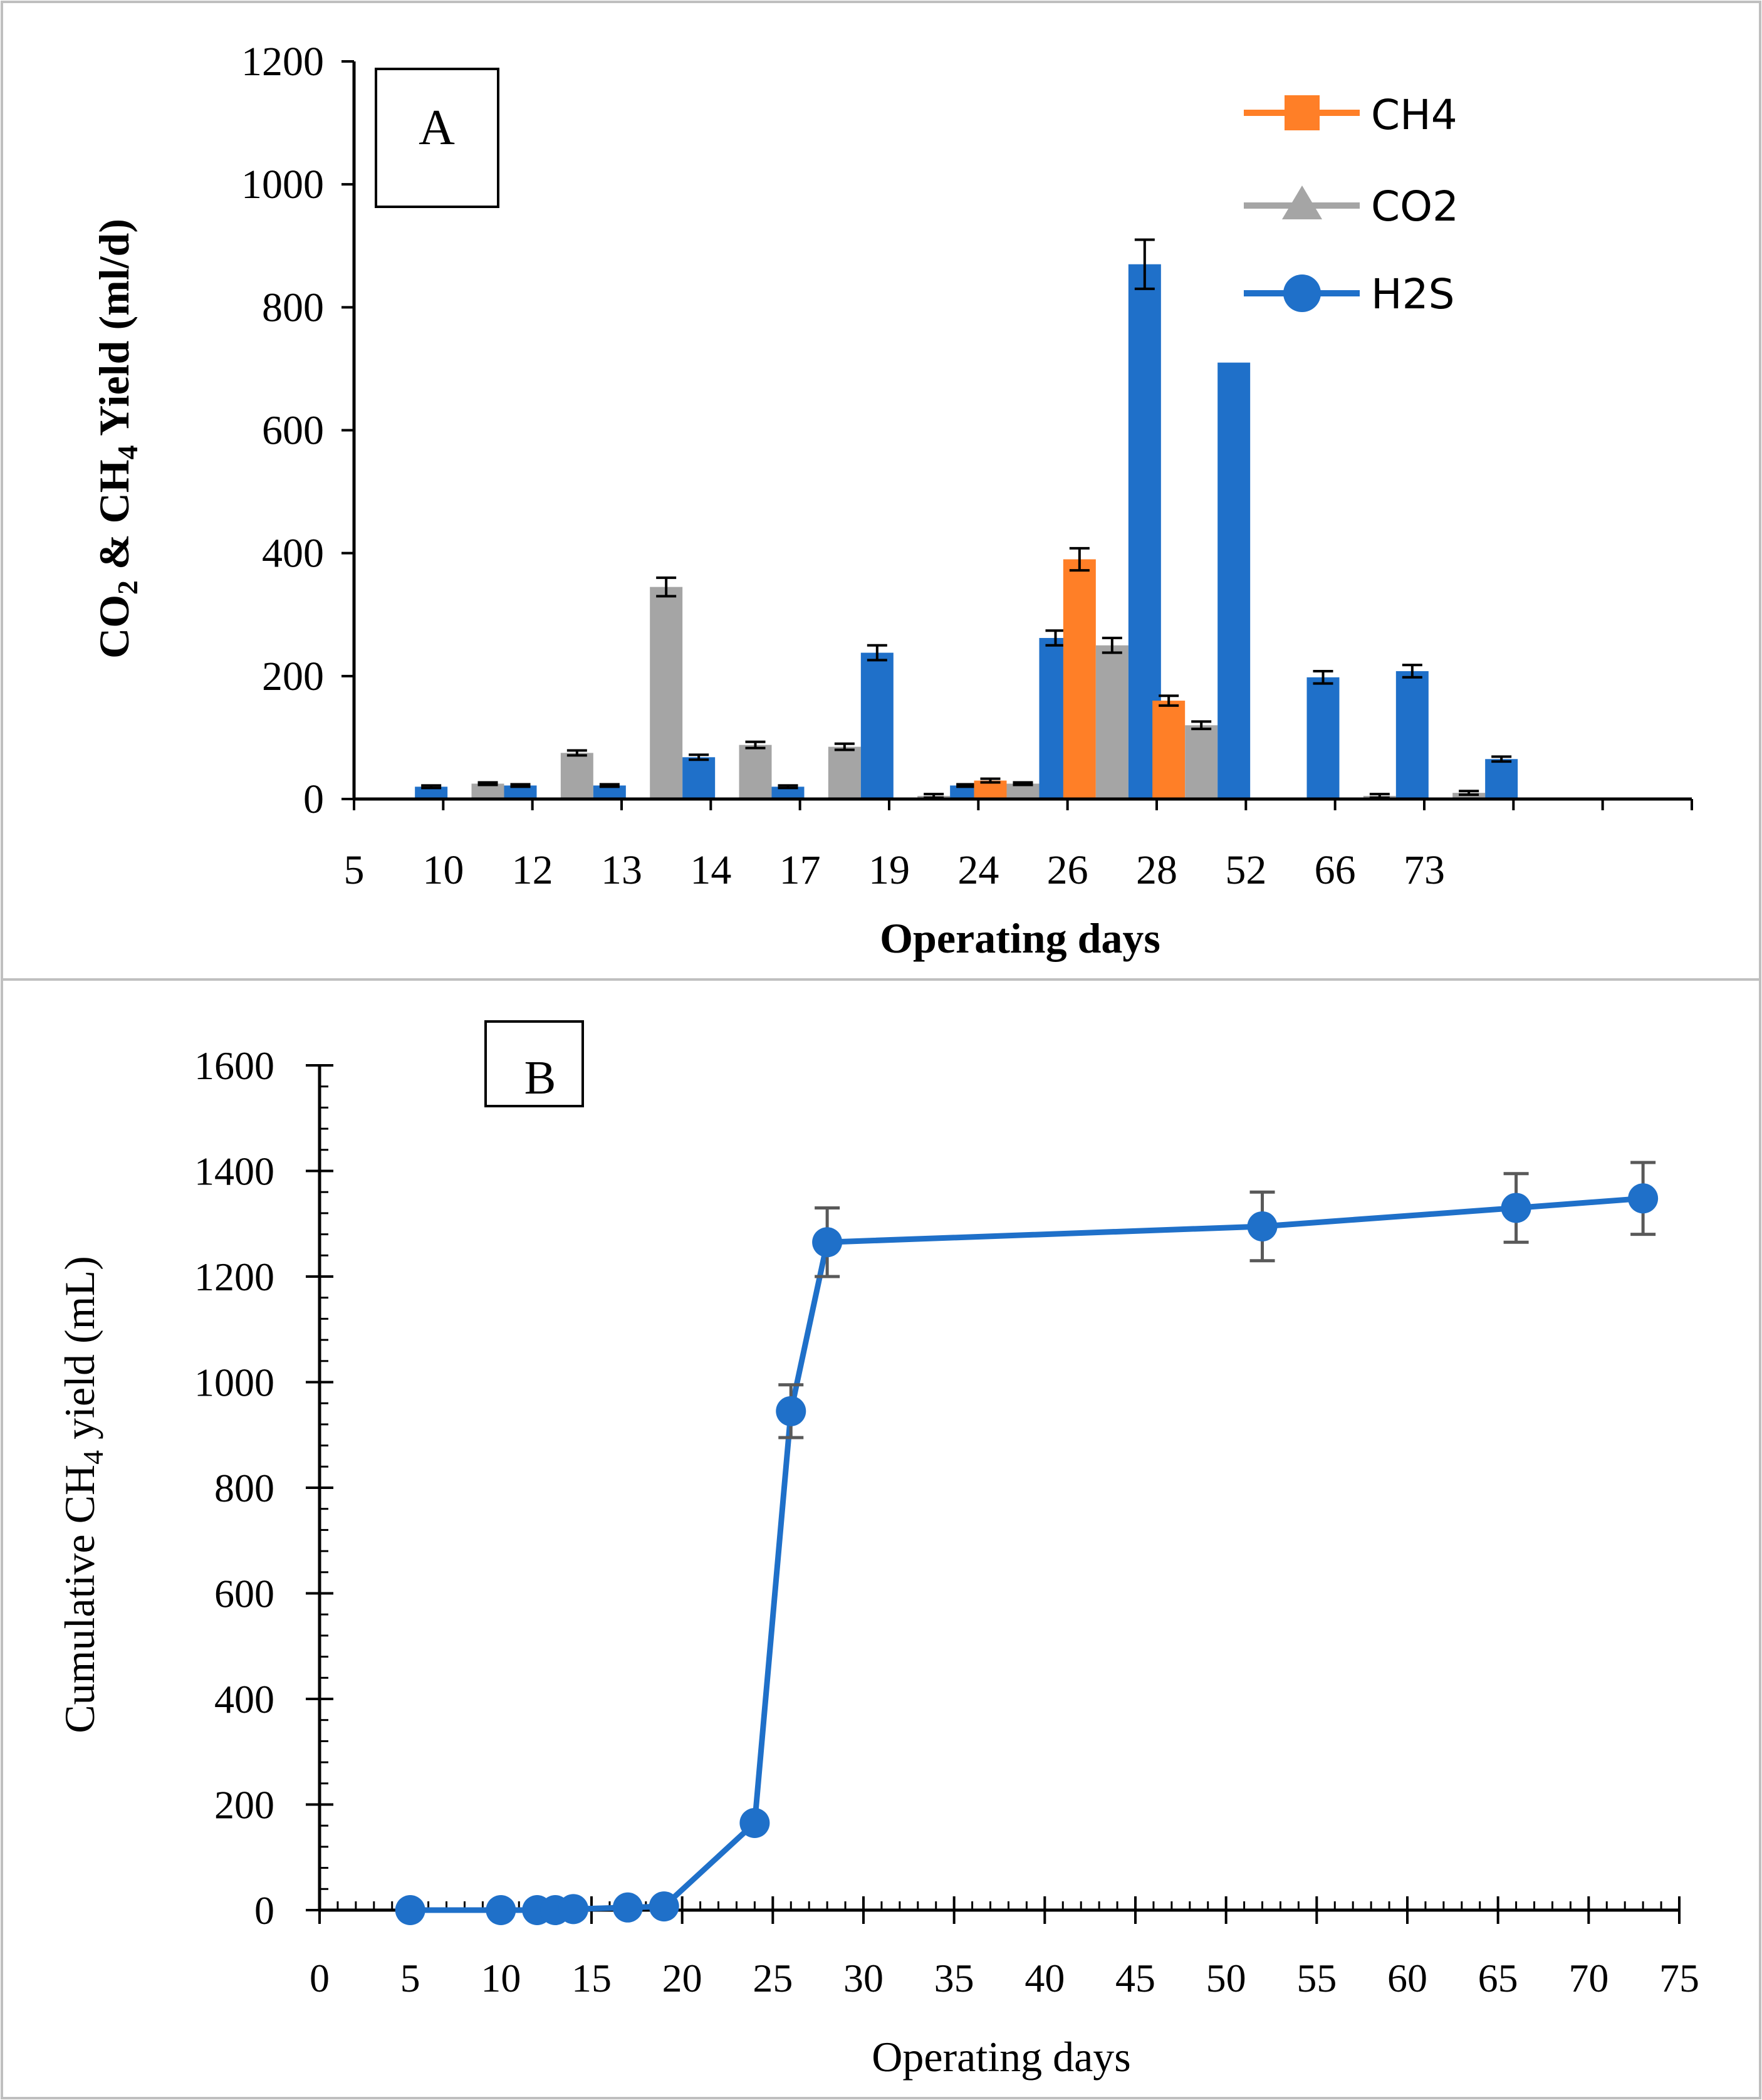  What do you see at coordinates (244, 1805) in the screenshot?
I see `panel-b-y-tick-label: 200` at bounding box center [244, 1805].